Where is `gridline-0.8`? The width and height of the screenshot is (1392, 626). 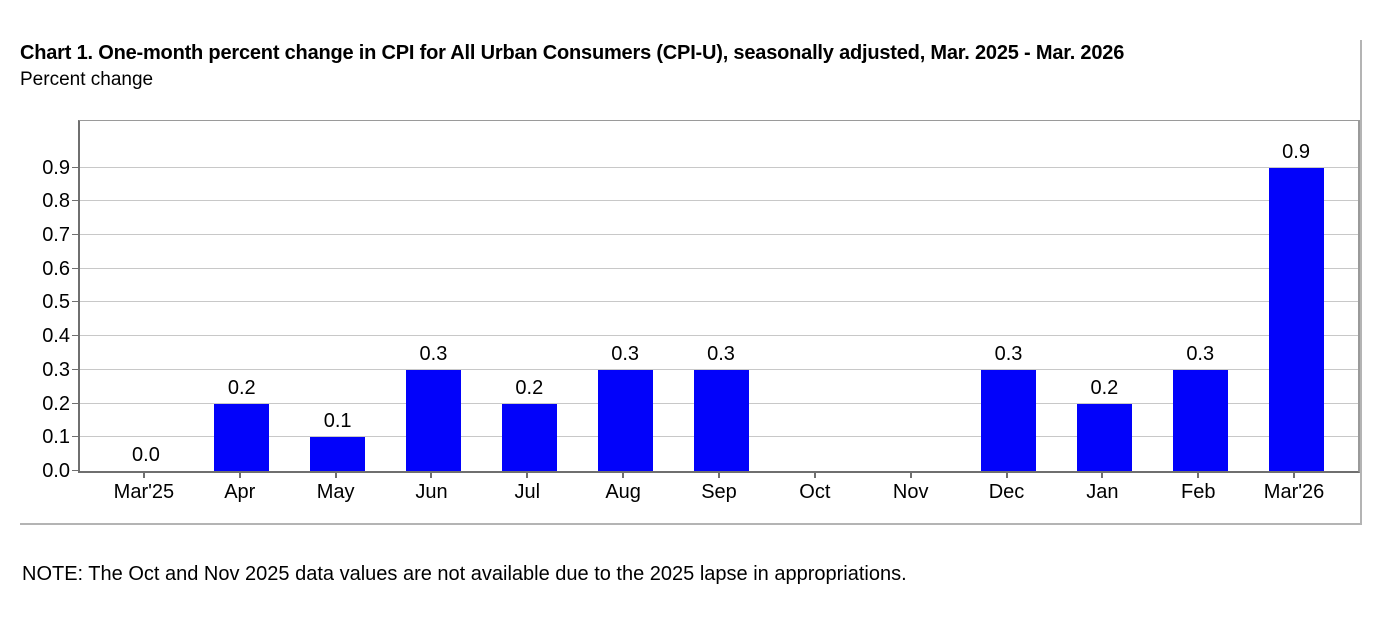
gridline-0.8 is located at coordinates (719, 200).